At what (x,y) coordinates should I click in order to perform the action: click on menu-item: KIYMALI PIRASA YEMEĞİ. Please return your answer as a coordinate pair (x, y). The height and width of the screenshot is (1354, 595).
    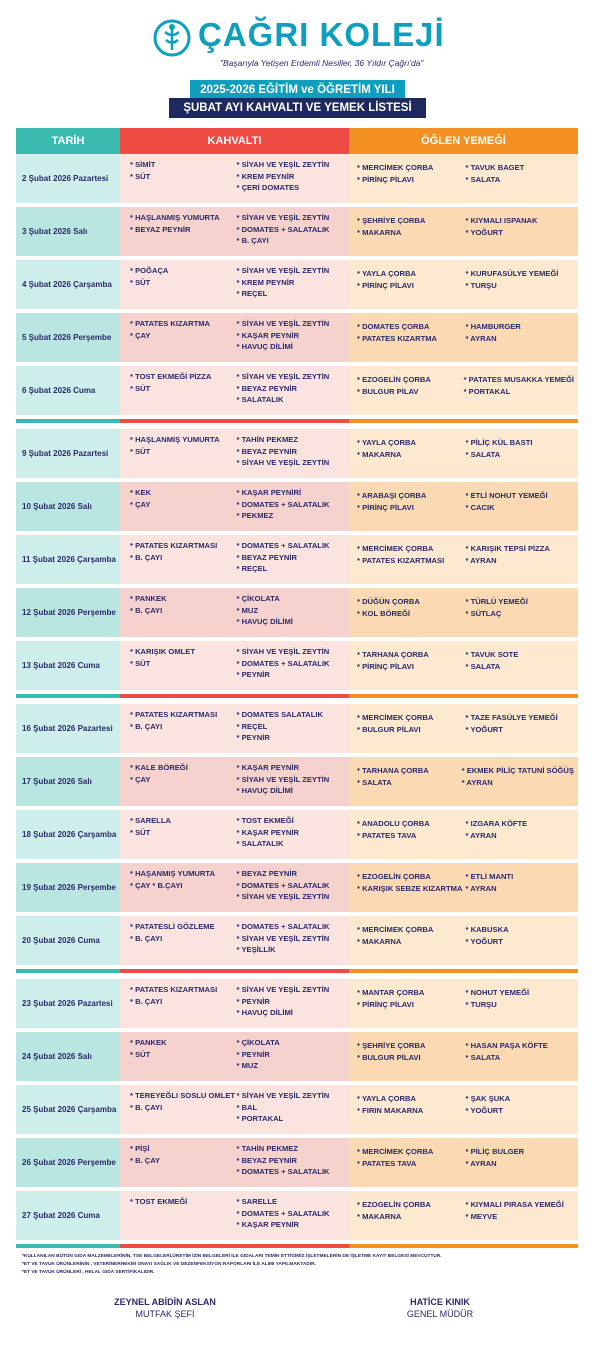
    Looking at the image, I should click on (520, 1205).